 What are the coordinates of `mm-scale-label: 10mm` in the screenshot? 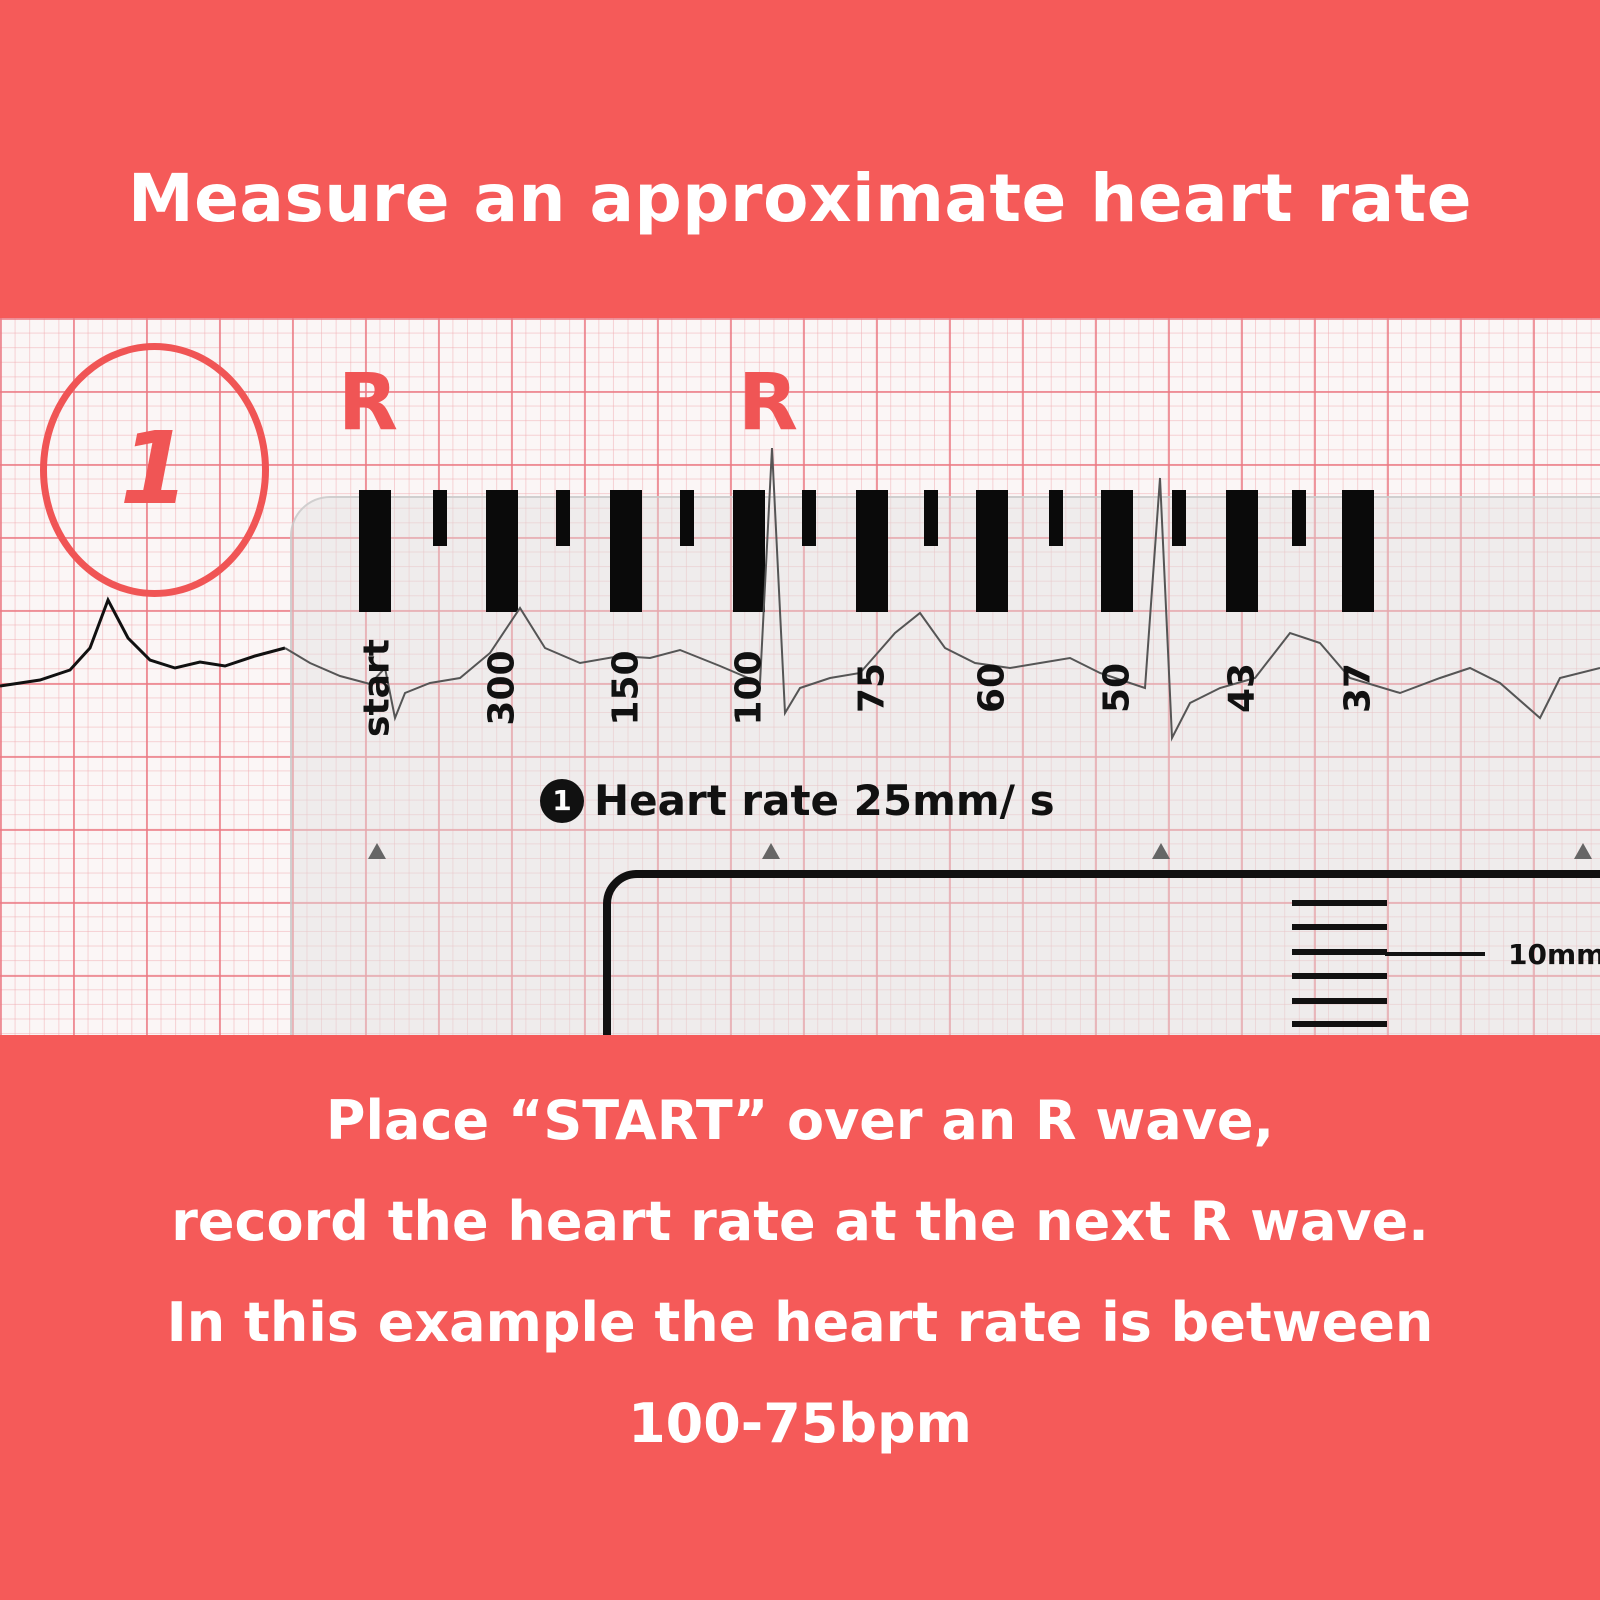 It's located at (1554, 954).